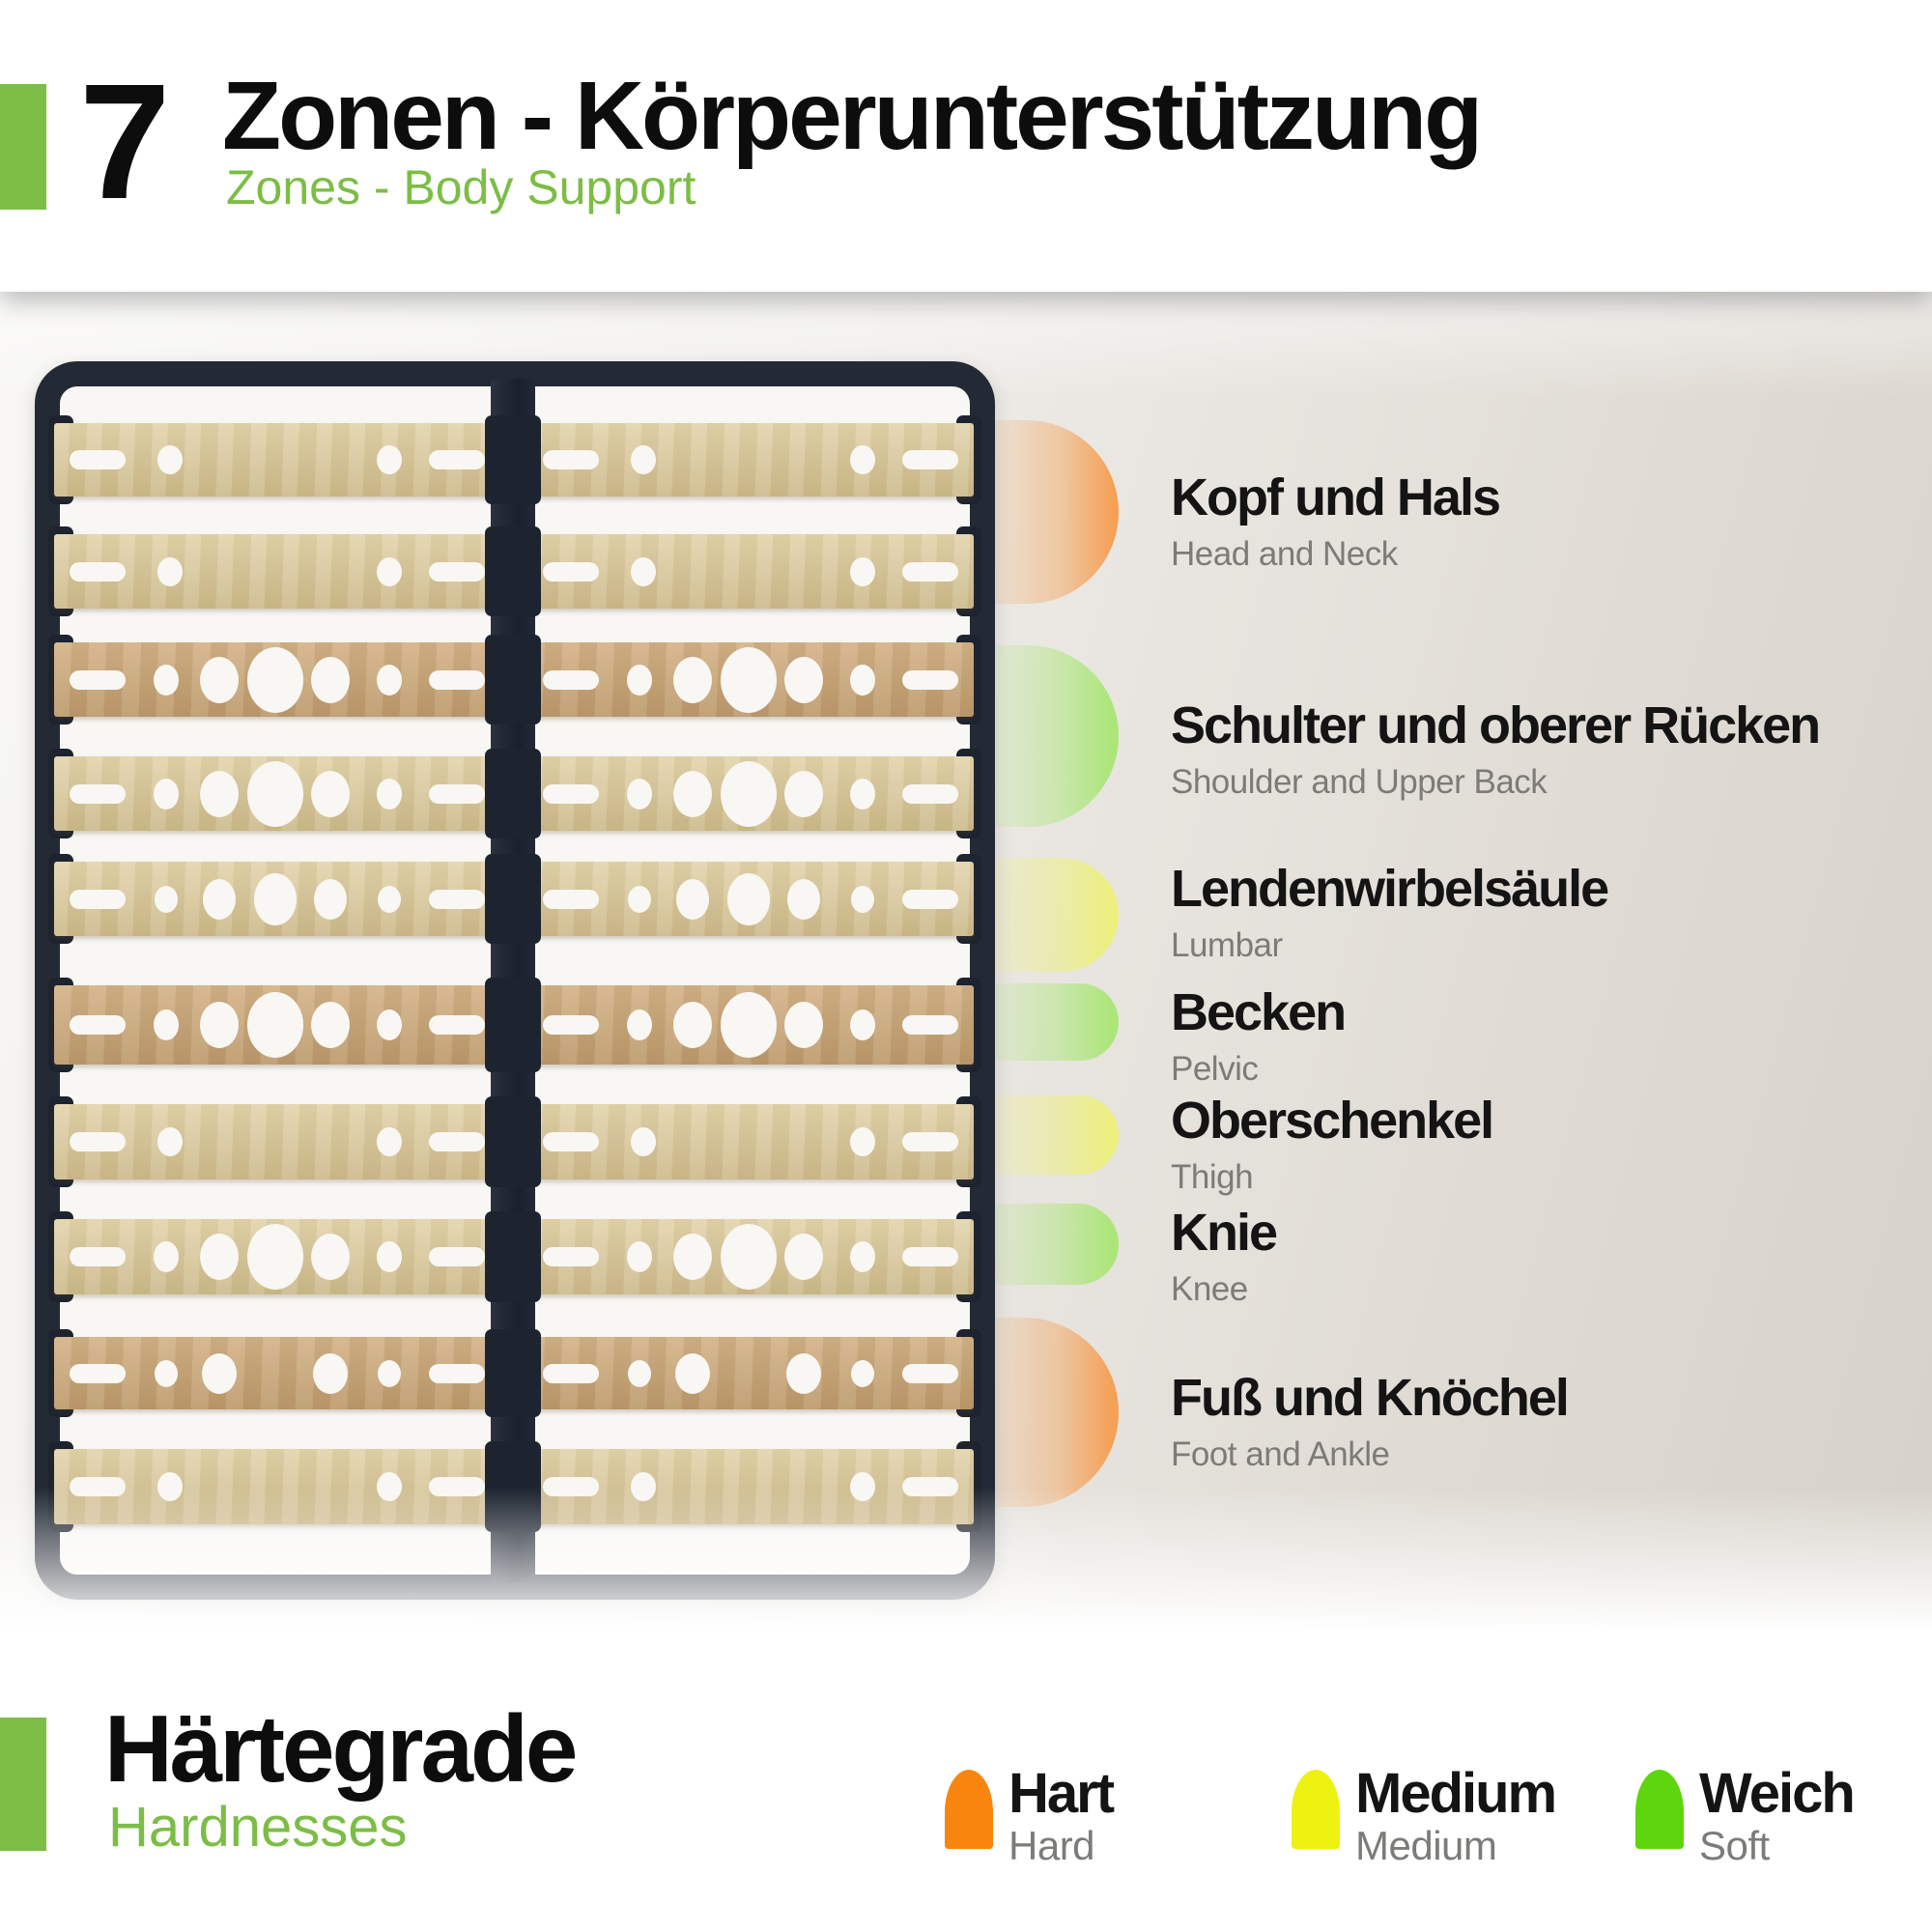 Image resolution: width=1932 pixels, height=1932 pixels. What do you see at coordinates (1280, 1454) in the screenshot?
I see `zone-subtitle: Foot and Ankle` at bounding box center [1280, 1454].